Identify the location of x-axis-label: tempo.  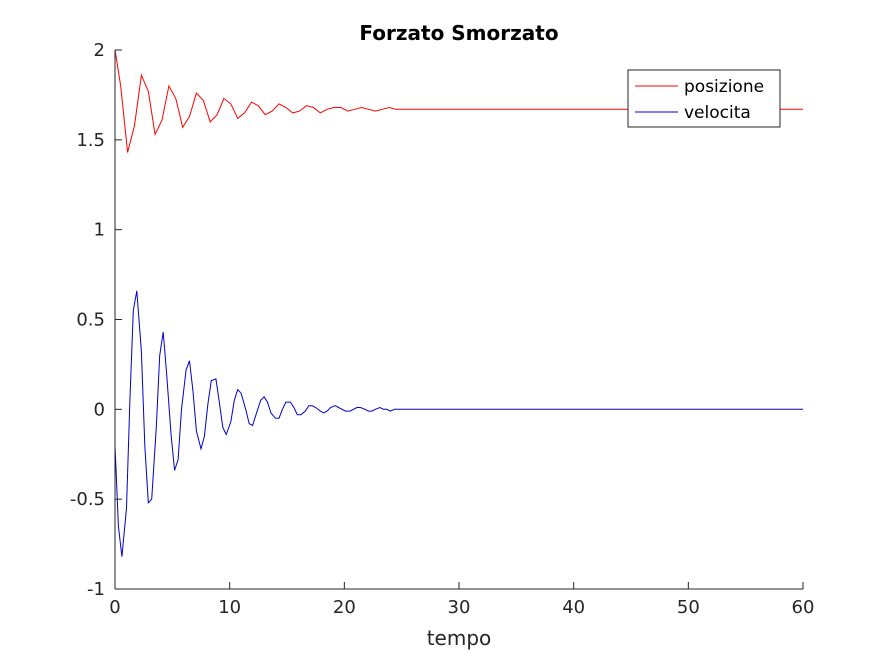
(459, 638).